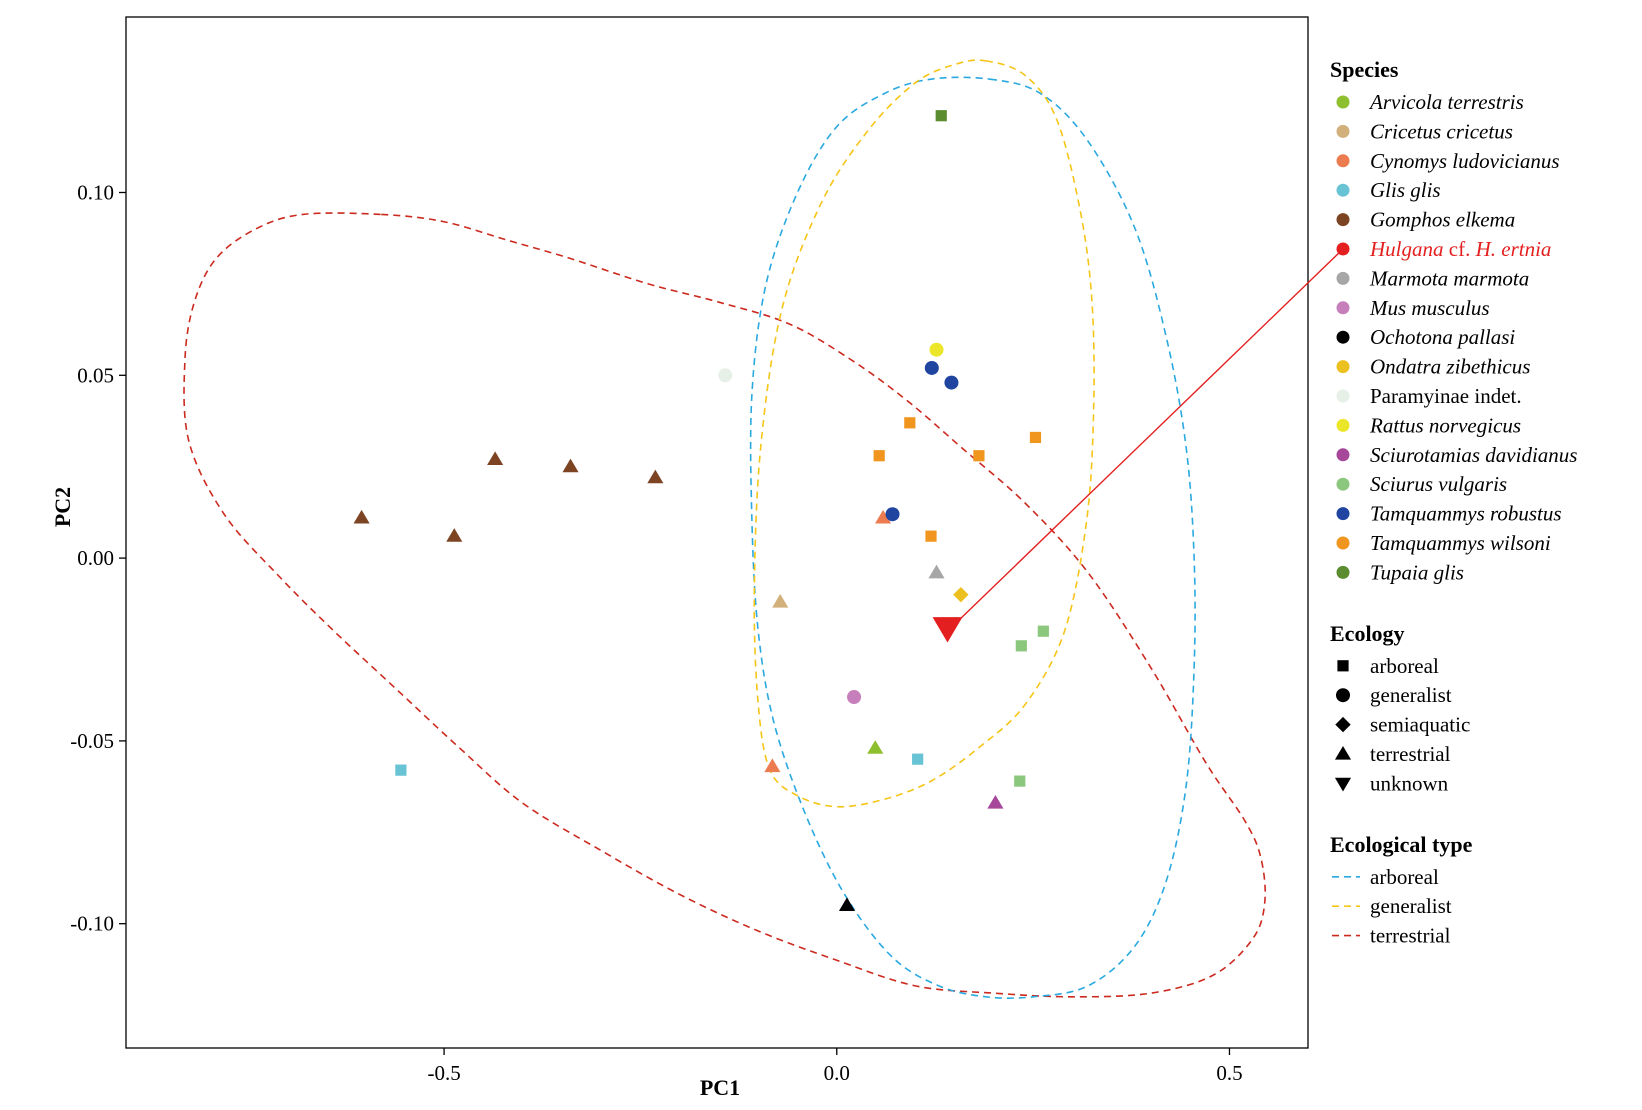 This screenshot has height=1110, width=1642. What do you see at coordinates (1404, 666) in the screenshot?
I see `legend-ecology-label: arboreal` at bounding box center [1404, 666].